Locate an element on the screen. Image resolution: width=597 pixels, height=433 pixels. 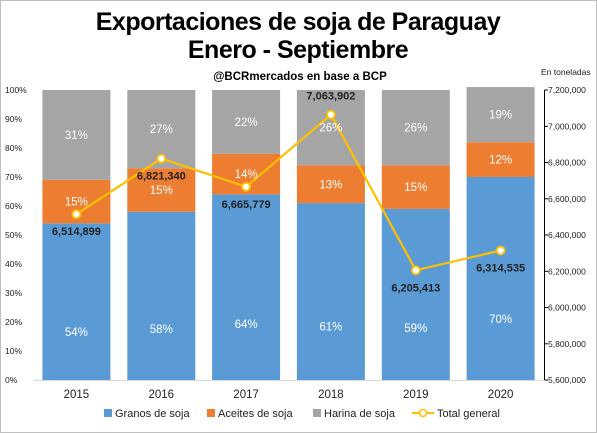
right-tick-label: 6,600,000 is located at coordinates (567, 199).